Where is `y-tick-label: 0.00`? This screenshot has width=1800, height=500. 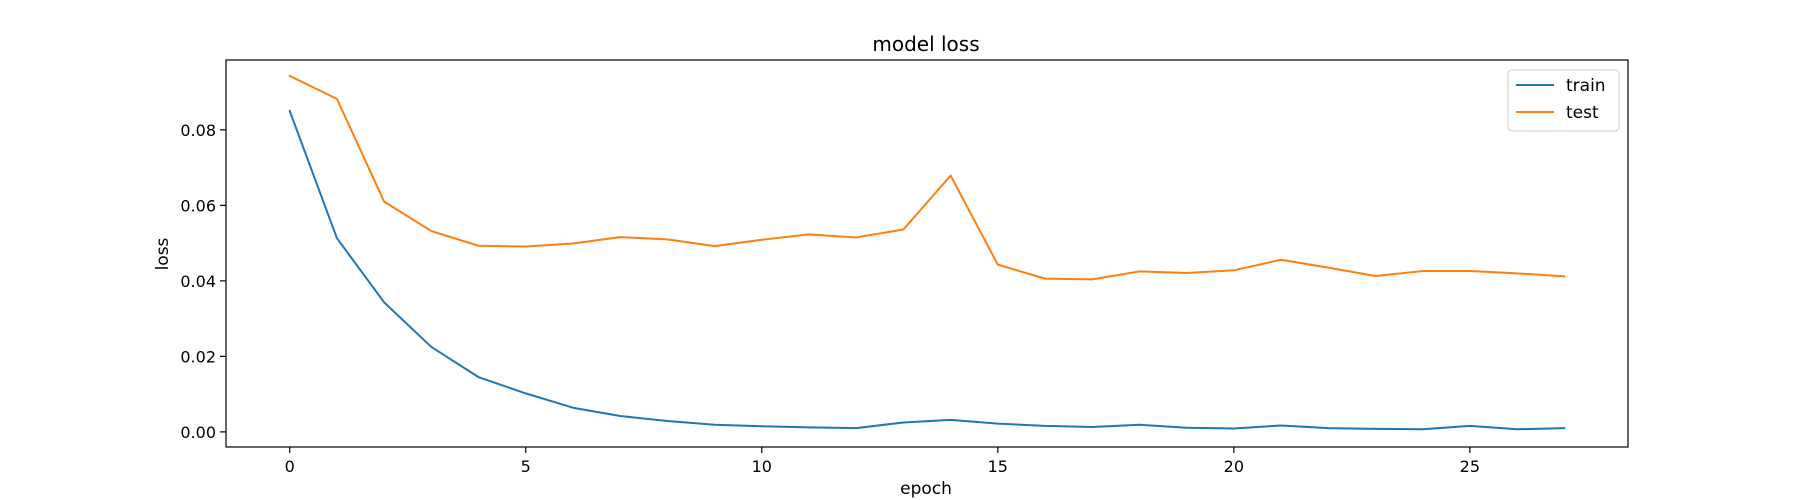
y-tick-label: 0.00 is located at coordinates (198, 432).